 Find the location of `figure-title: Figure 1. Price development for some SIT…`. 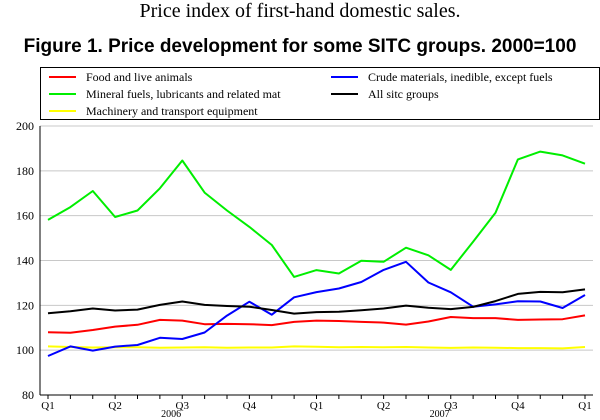

figure-title: Figure 1. Price development for some SIT… is located at coordinates (300, 46).